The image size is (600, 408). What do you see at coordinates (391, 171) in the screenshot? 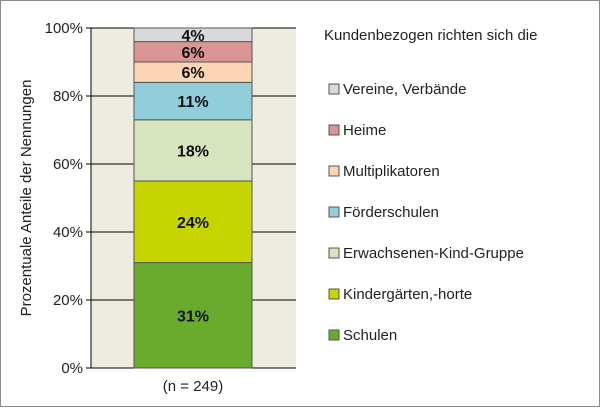
I see `legend-item-label: Multiplikatoren` at bounding box center [391, 171].